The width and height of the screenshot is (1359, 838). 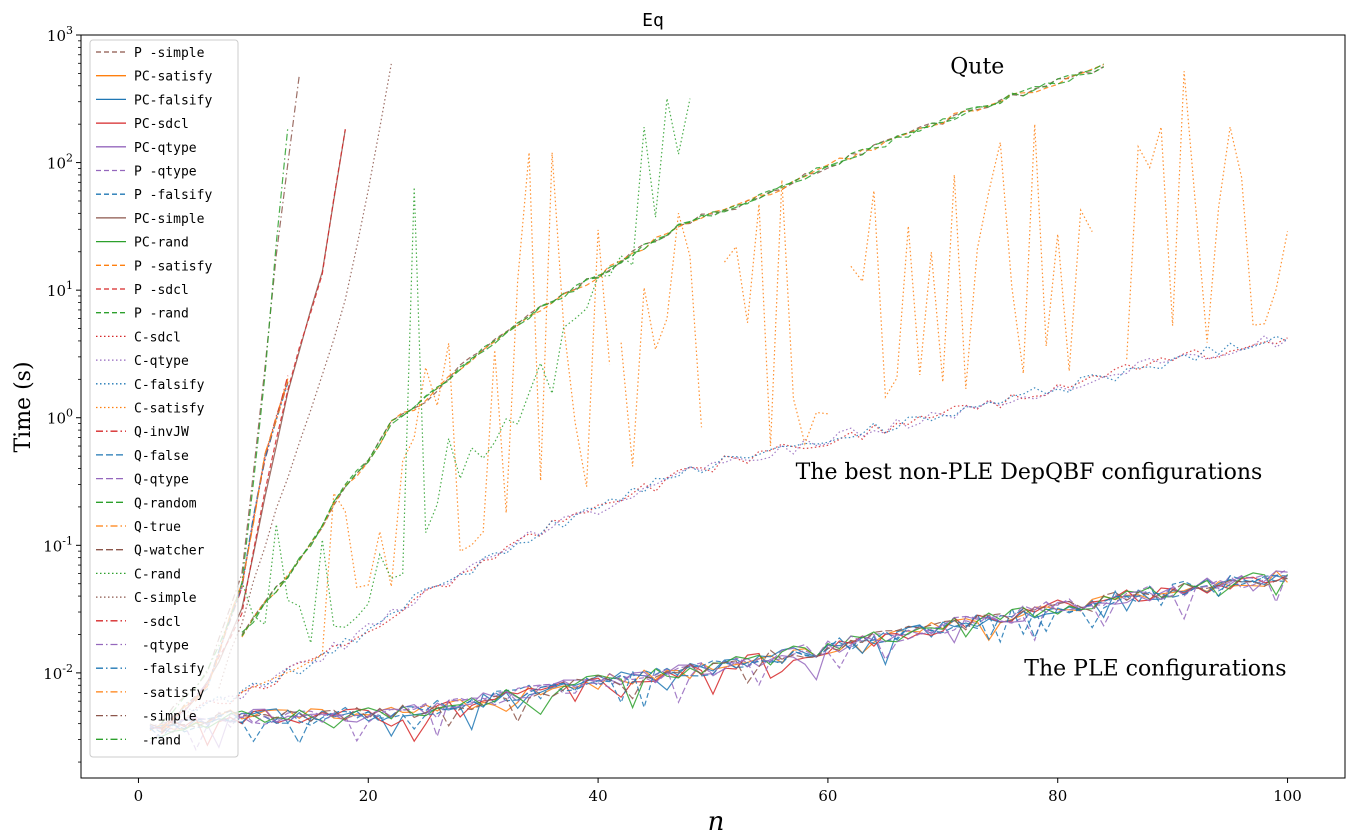 I want to click on legend-label: C-rand, so click(x=157, y=574).